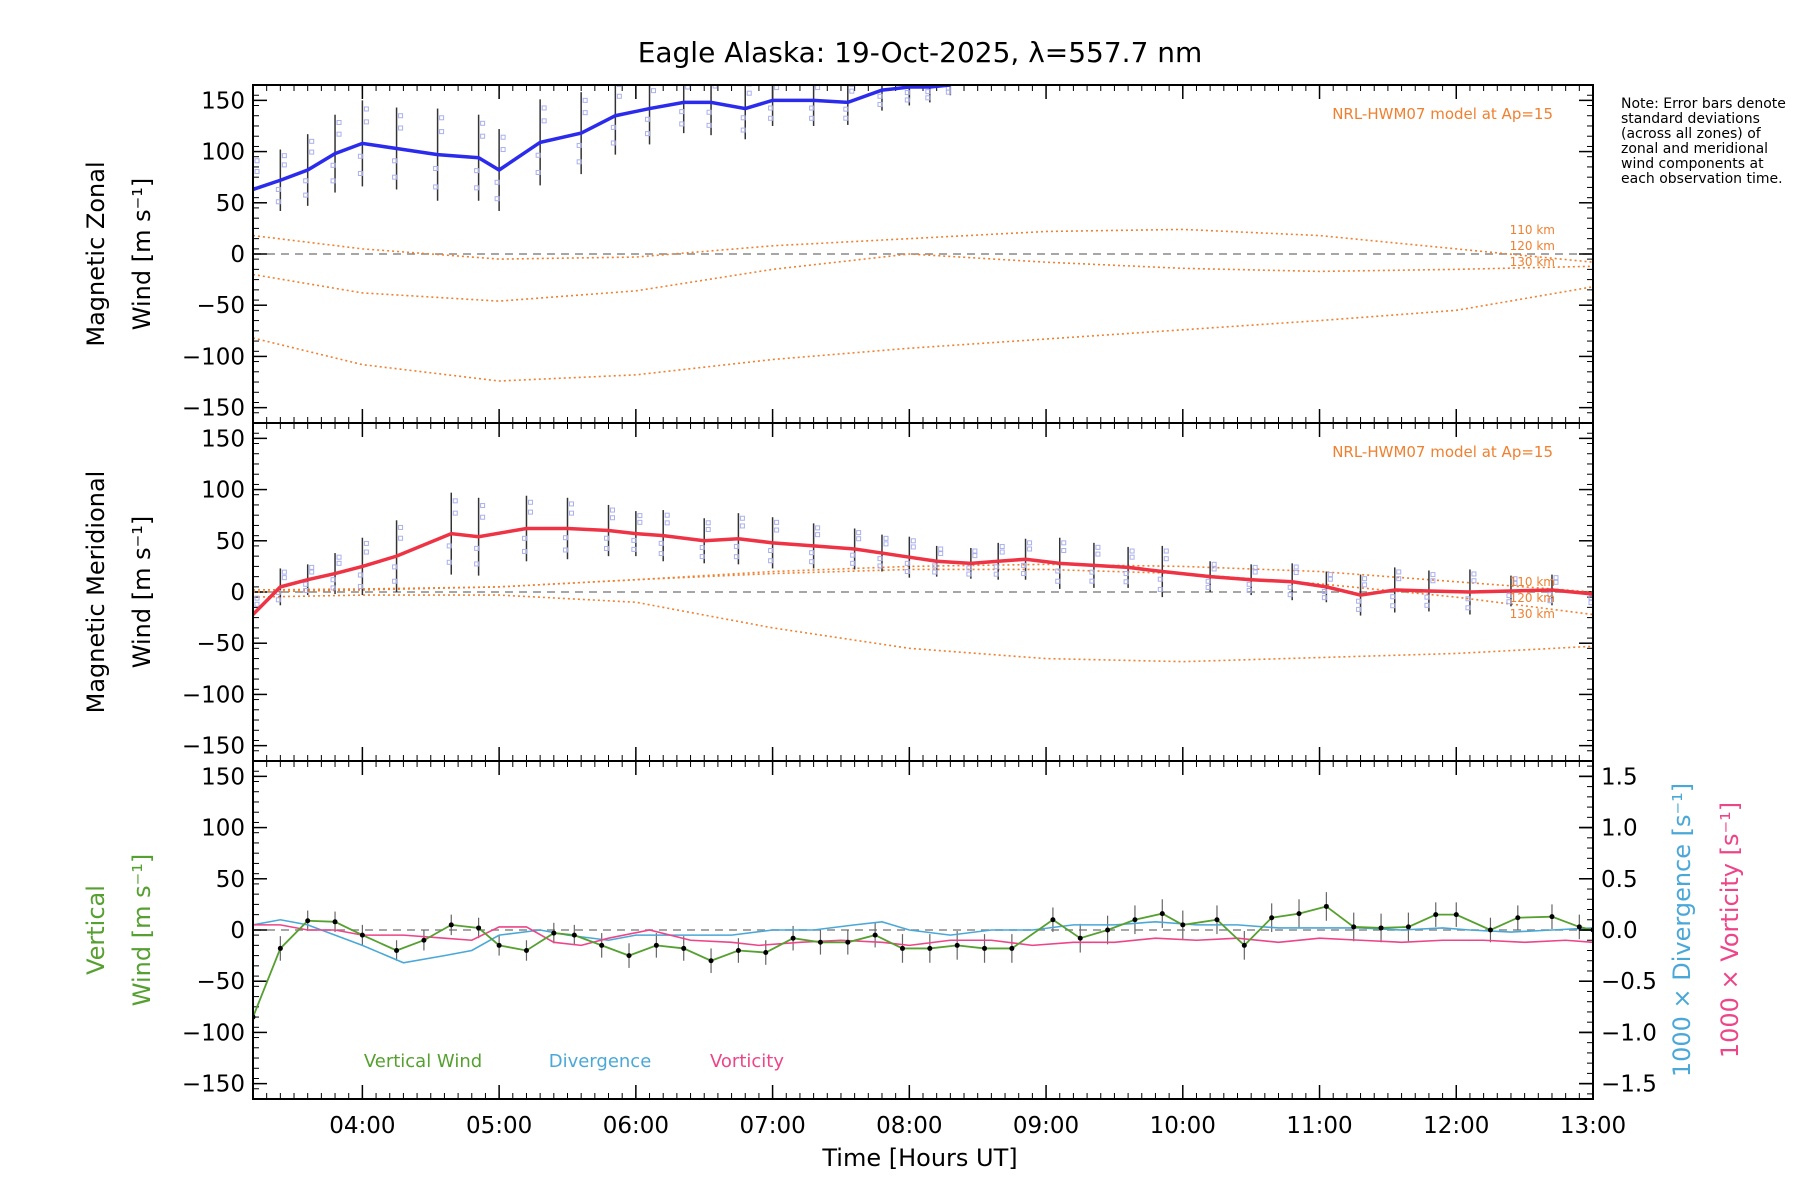 The width and height of the screenshot is (1800, 1200). Describe the element at coordinates (230, 204) in the screenshot. I see `y-tick-label: 50` at that location.